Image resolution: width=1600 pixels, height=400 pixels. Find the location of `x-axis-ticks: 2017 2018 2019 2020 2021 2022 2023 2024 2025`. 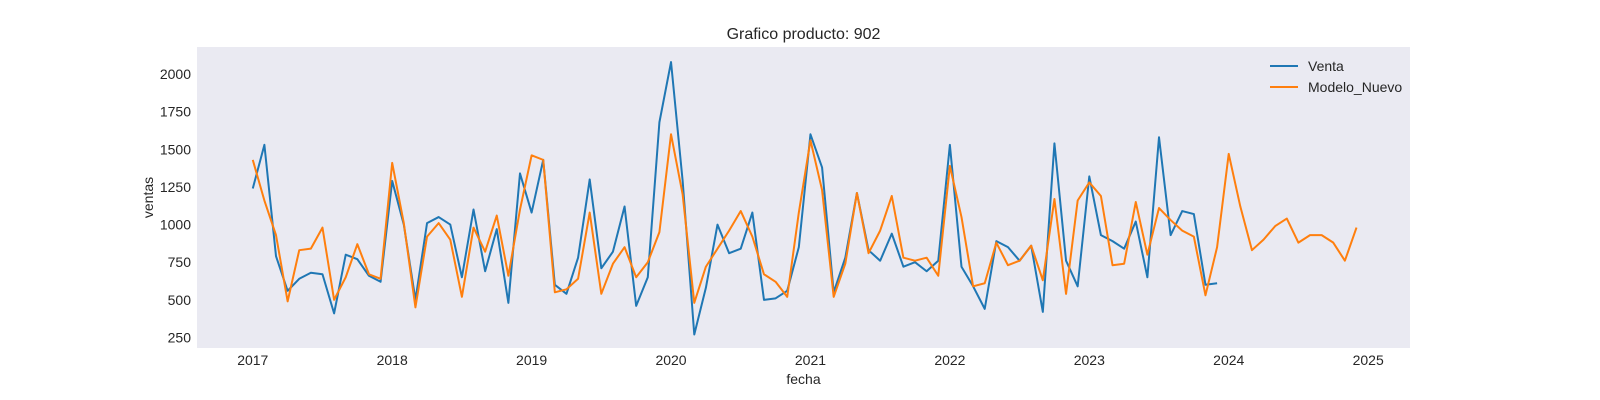

x-axis-ticks: 2017 2018 2019 2020 2021 2022 2023 2024 2025 is located at coordinates (810, 360).